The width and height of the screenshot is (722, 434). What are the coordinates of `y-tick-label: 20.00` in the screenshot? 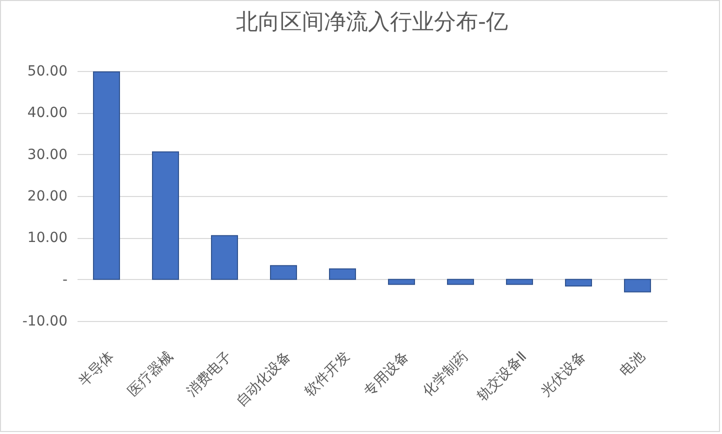 It's located at (47, 196).